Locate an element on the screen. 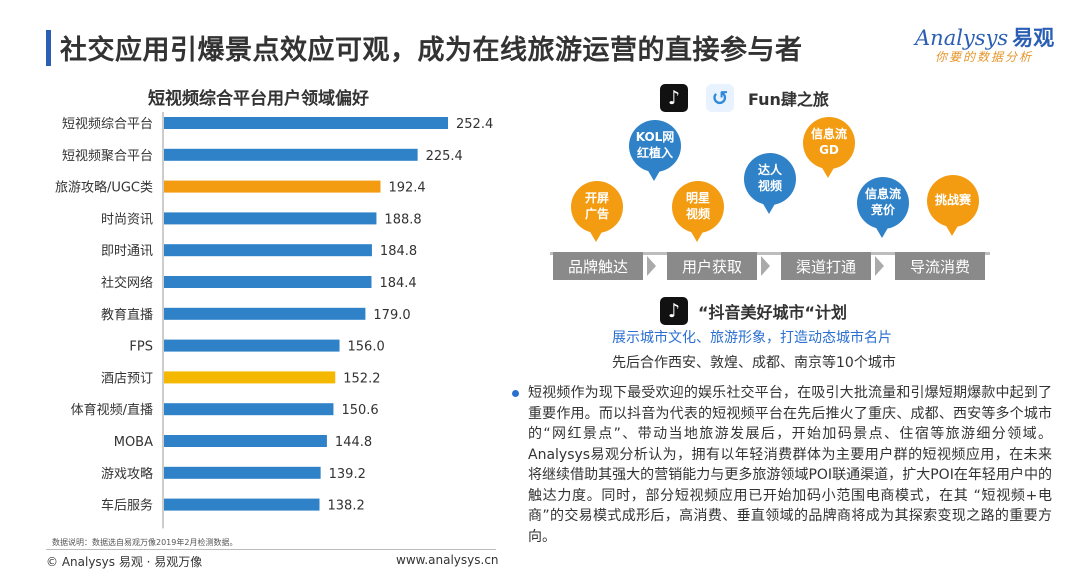  marketing-bubble: 信息流 GD is located at coordinates (829, 147).